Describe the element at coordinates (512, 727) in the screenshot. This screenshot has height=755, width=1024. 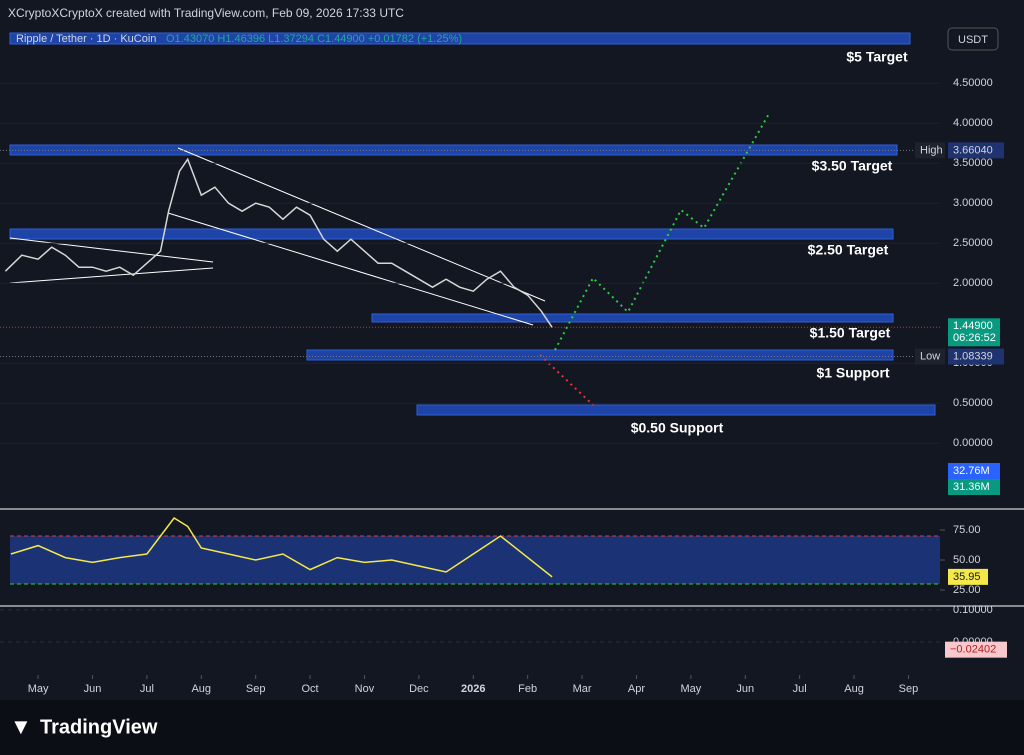
I see `footer-bg` at that location.